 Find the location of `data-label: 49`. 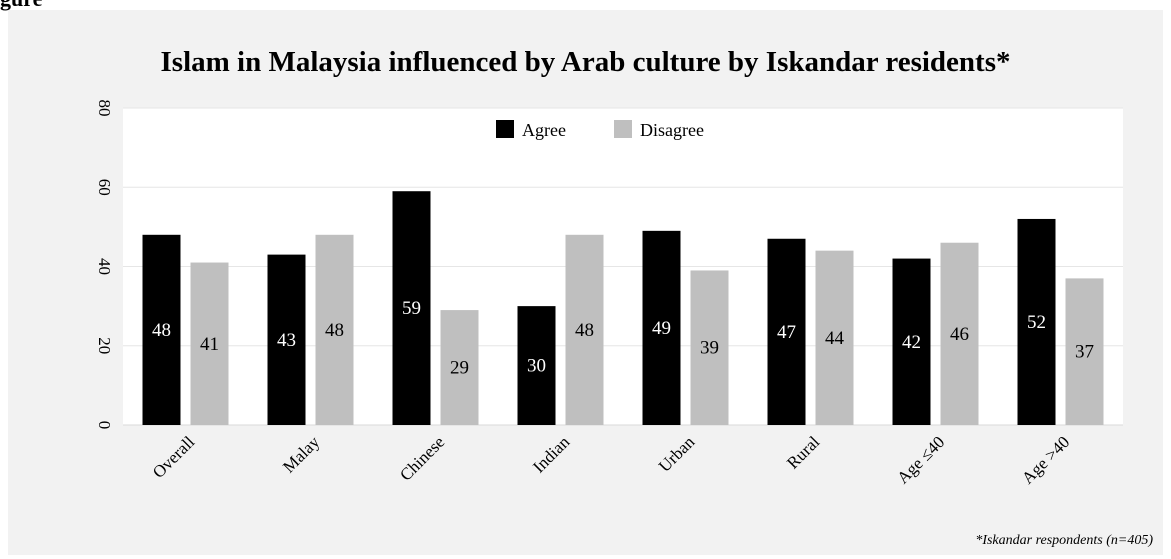

data-label: 49 is located at coordinates (661, 328).